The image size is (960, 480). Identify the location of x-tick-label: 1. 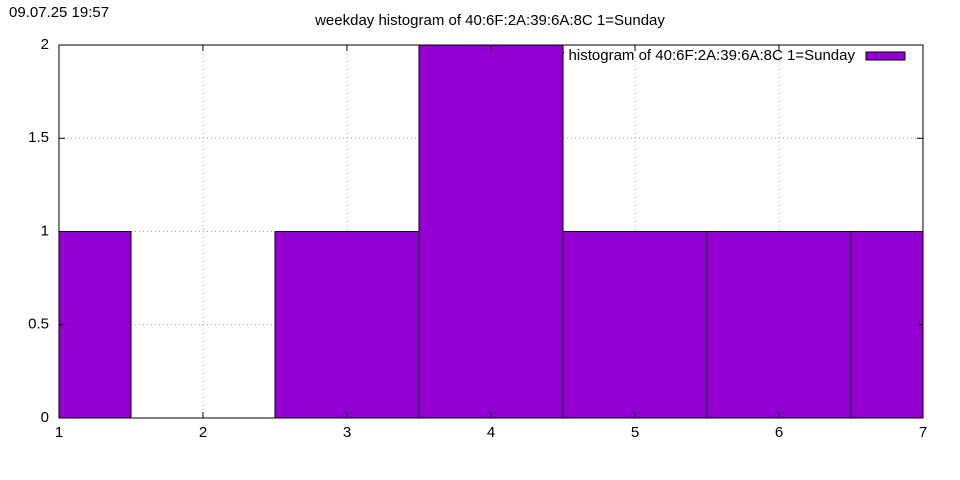
(59, 432).